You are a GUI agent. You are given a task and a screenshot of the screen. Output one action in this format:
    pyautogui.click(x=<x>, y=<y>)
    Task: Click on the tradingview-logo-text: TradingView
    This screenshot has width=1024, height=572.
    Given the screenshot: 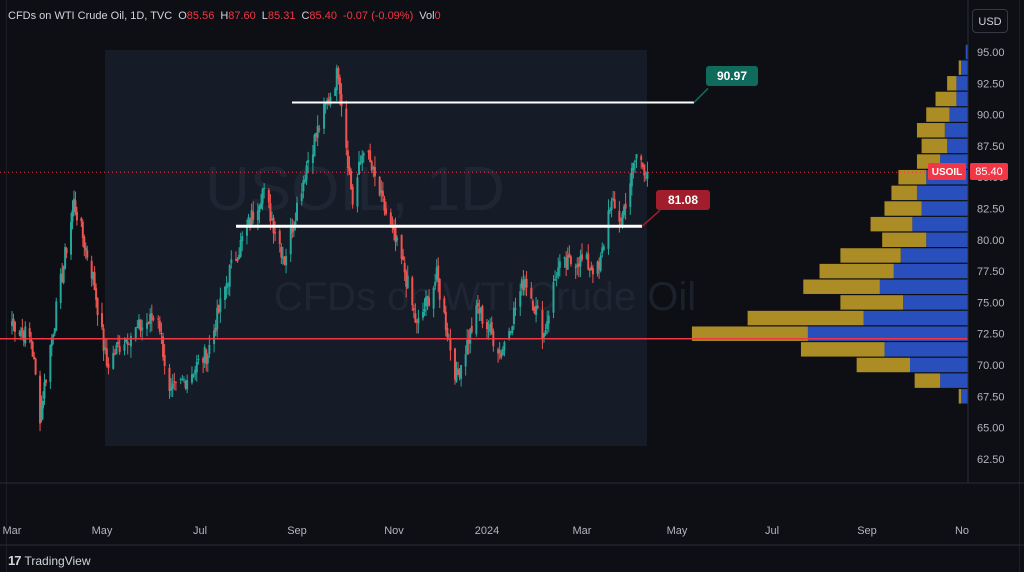 What is the action you would take?
    pyautogui.click(x=57, y=560)
    